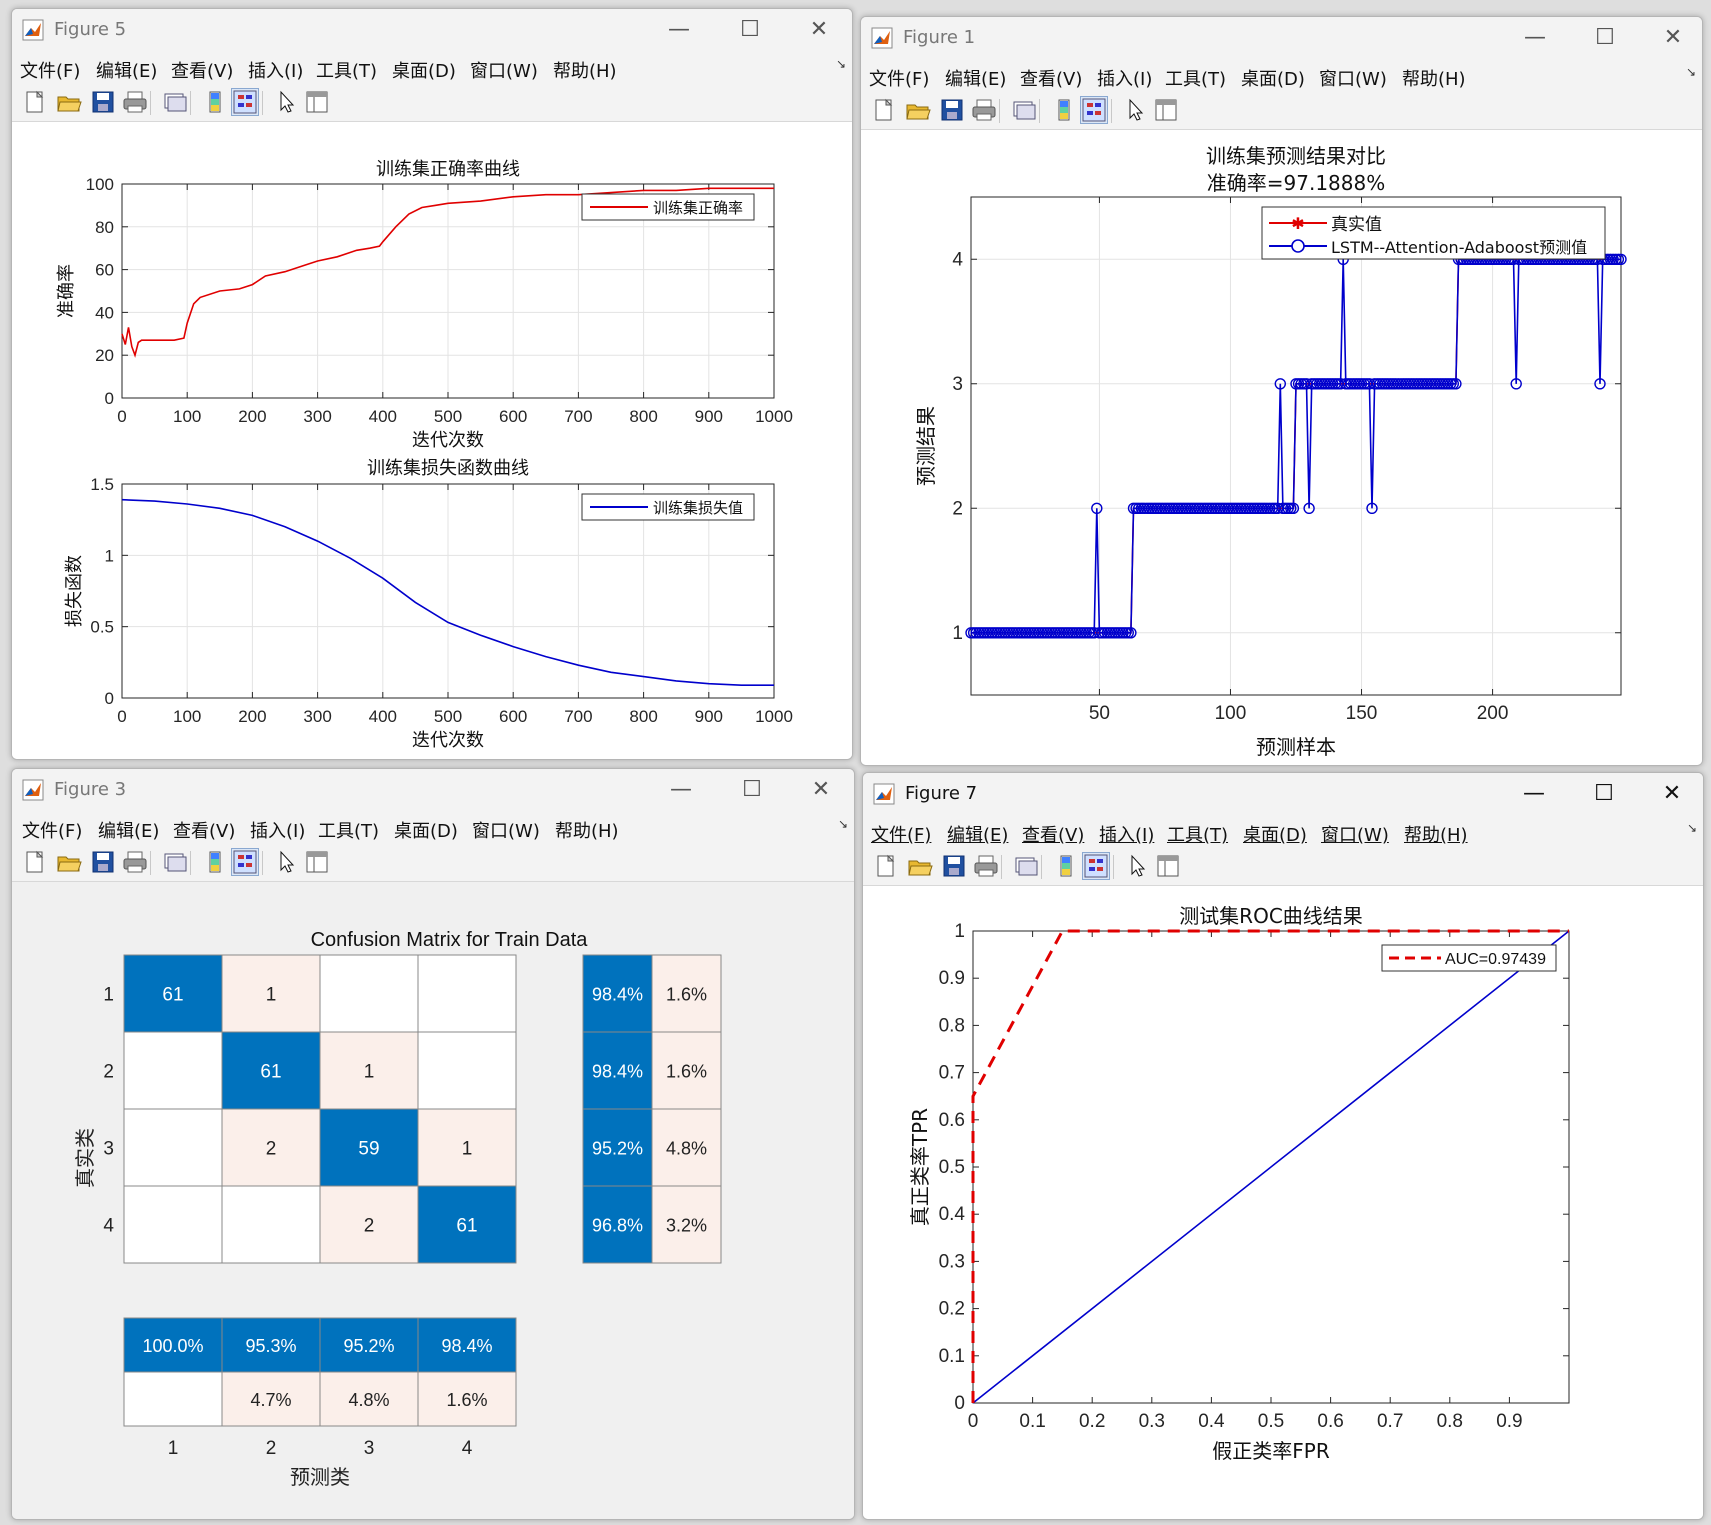 The image size is (1711, 1525). What do you see at coordinates (1211, 1421) in the screenshot?
I see `x-tick-label: 0.4` at bounding box center [1211, 1421].